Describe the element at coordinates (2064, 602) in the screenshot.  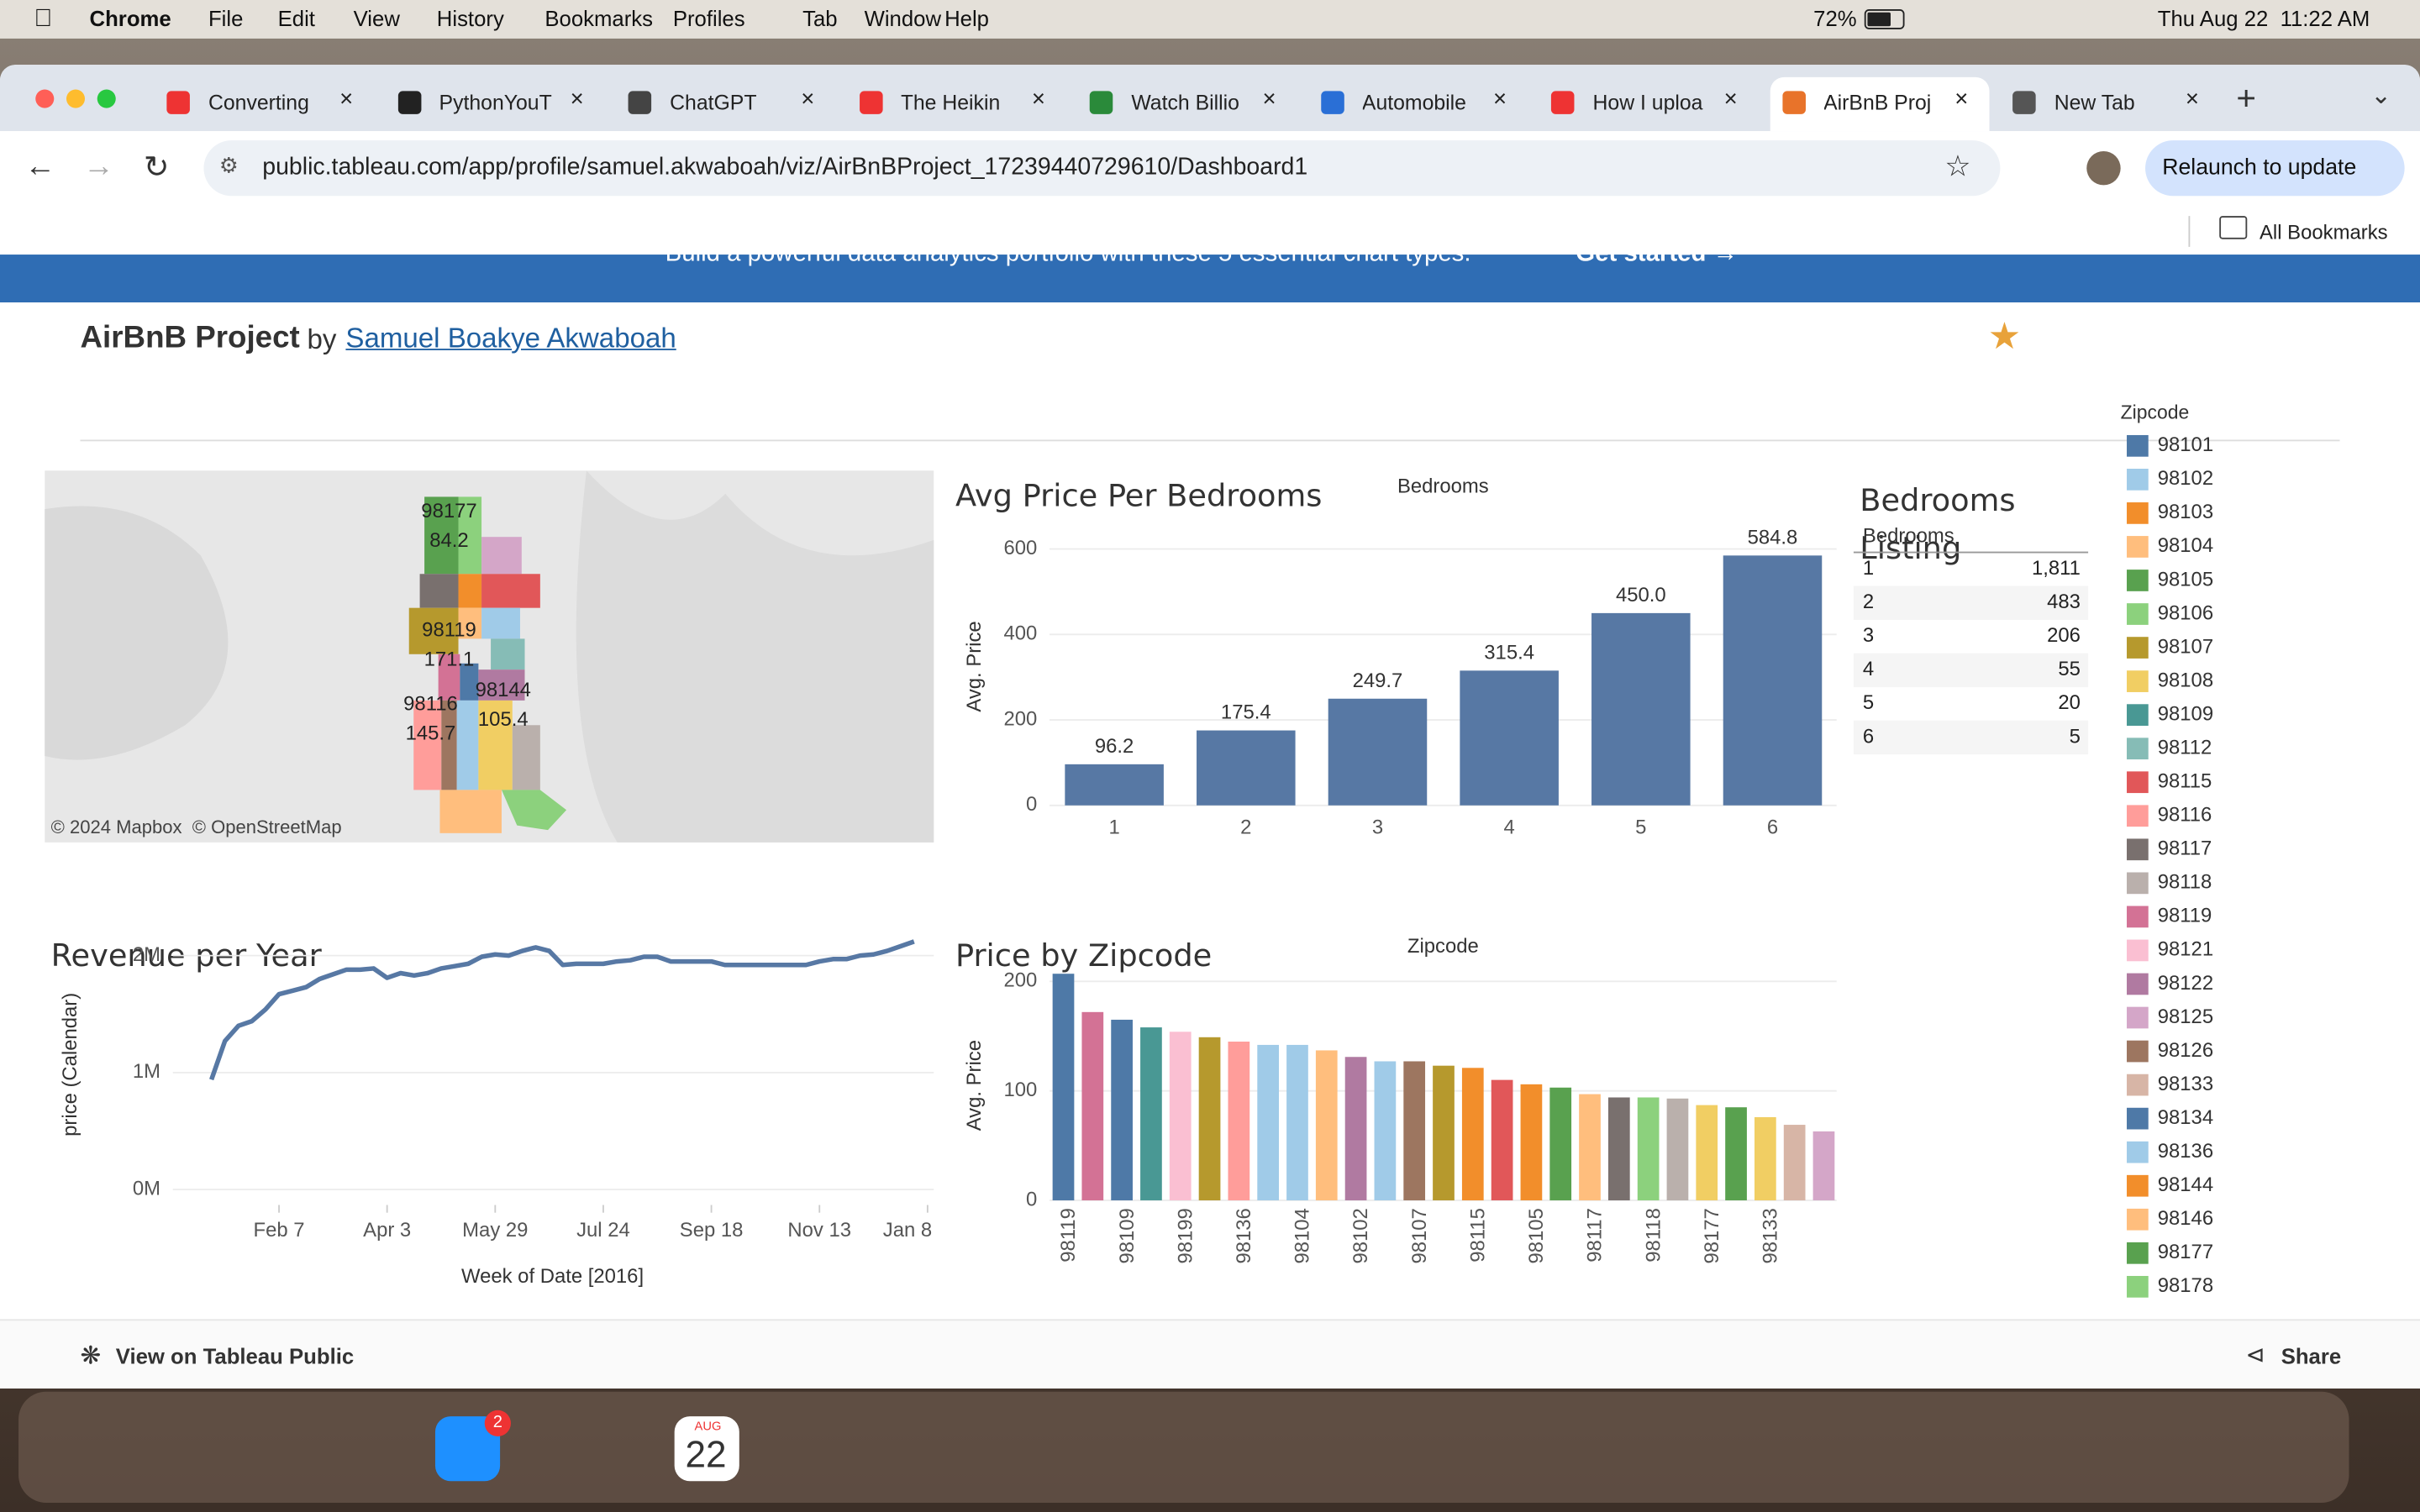
I see `table-cell: 483` at that location.